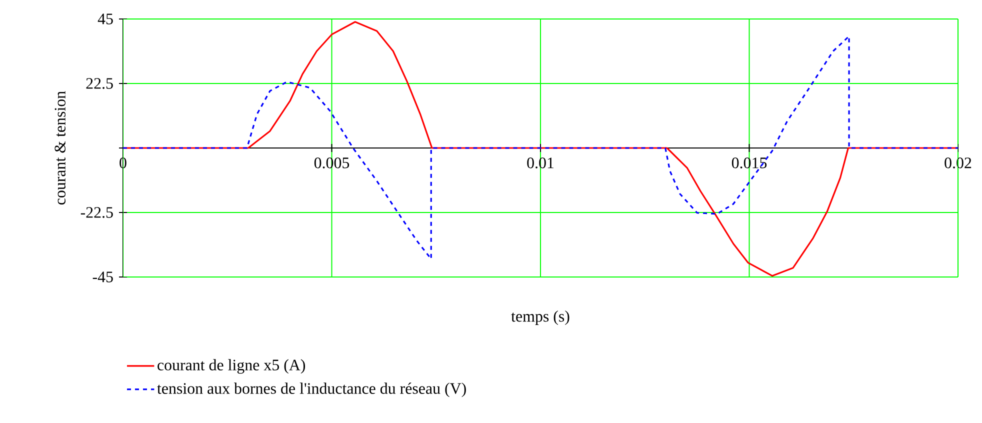 The height and width of the screenshot is (423, 982). Describe the element at coordinates (105, 19) in the screenshot. I see `y-tick-label: 45` at that location.